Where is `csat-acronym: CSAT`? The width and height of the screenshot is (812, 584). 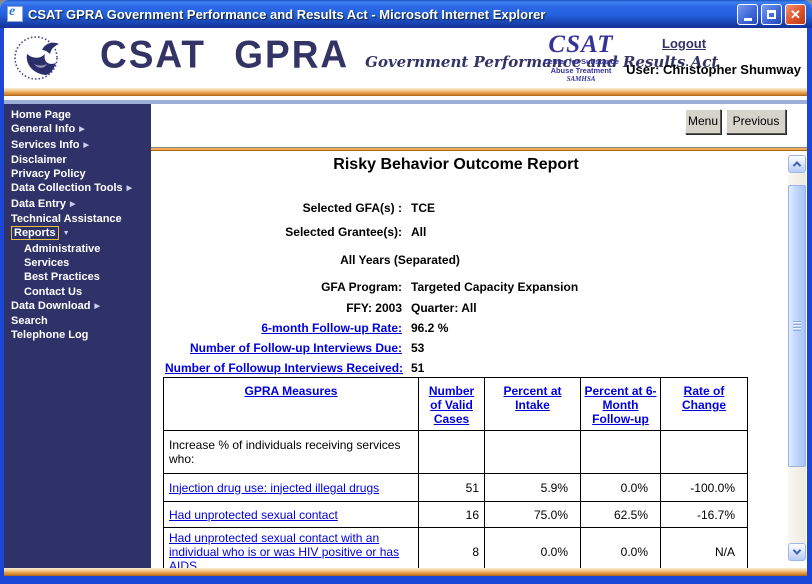 csat-acronym: CSAT is located at coordinates (581, 44).